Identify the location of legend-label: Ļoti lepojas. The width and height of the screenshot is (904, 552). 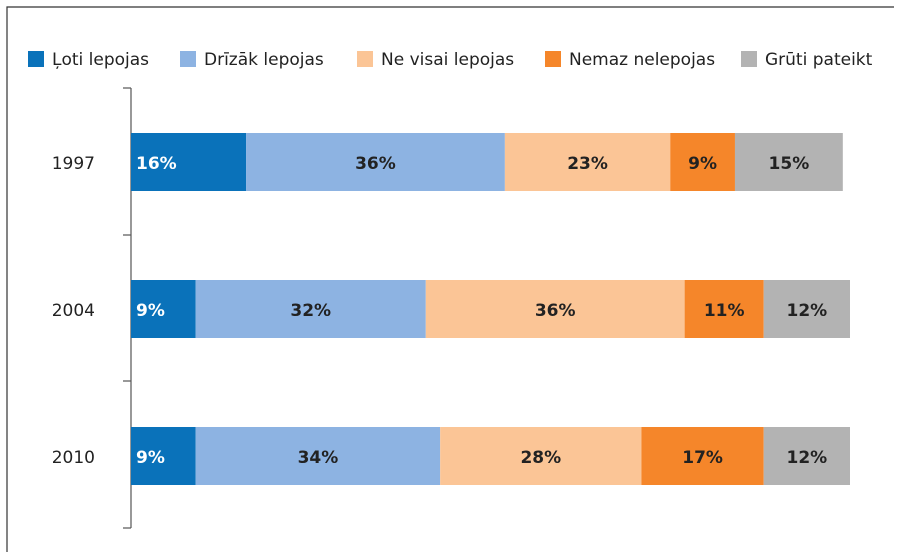
(100, 60).